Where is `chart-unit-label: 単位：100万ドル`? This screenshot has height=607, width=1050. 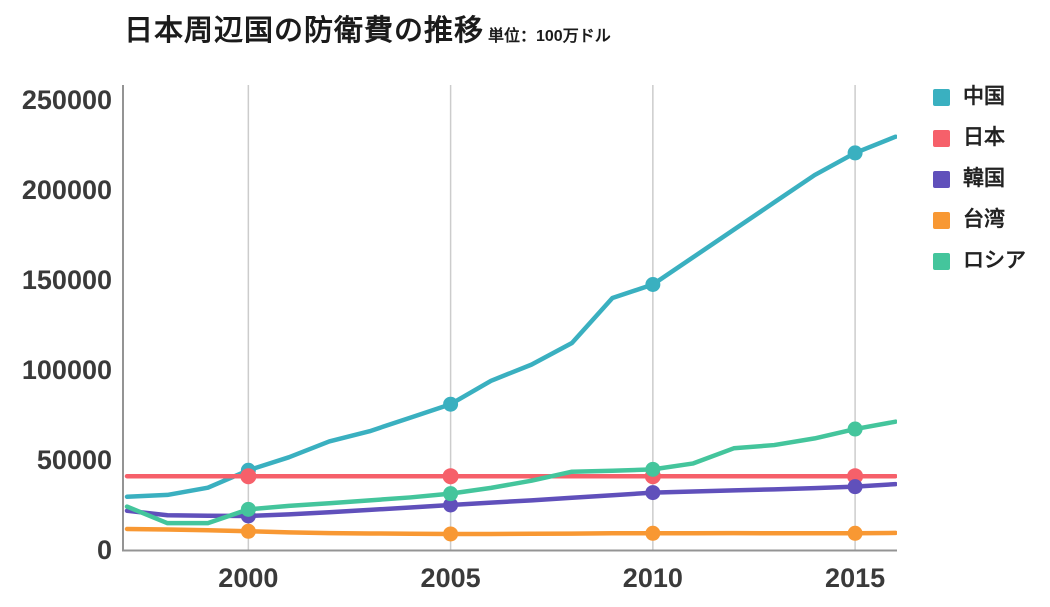
chart-unit-label: 単位：100万ドル is located at coordinates (549, 36).